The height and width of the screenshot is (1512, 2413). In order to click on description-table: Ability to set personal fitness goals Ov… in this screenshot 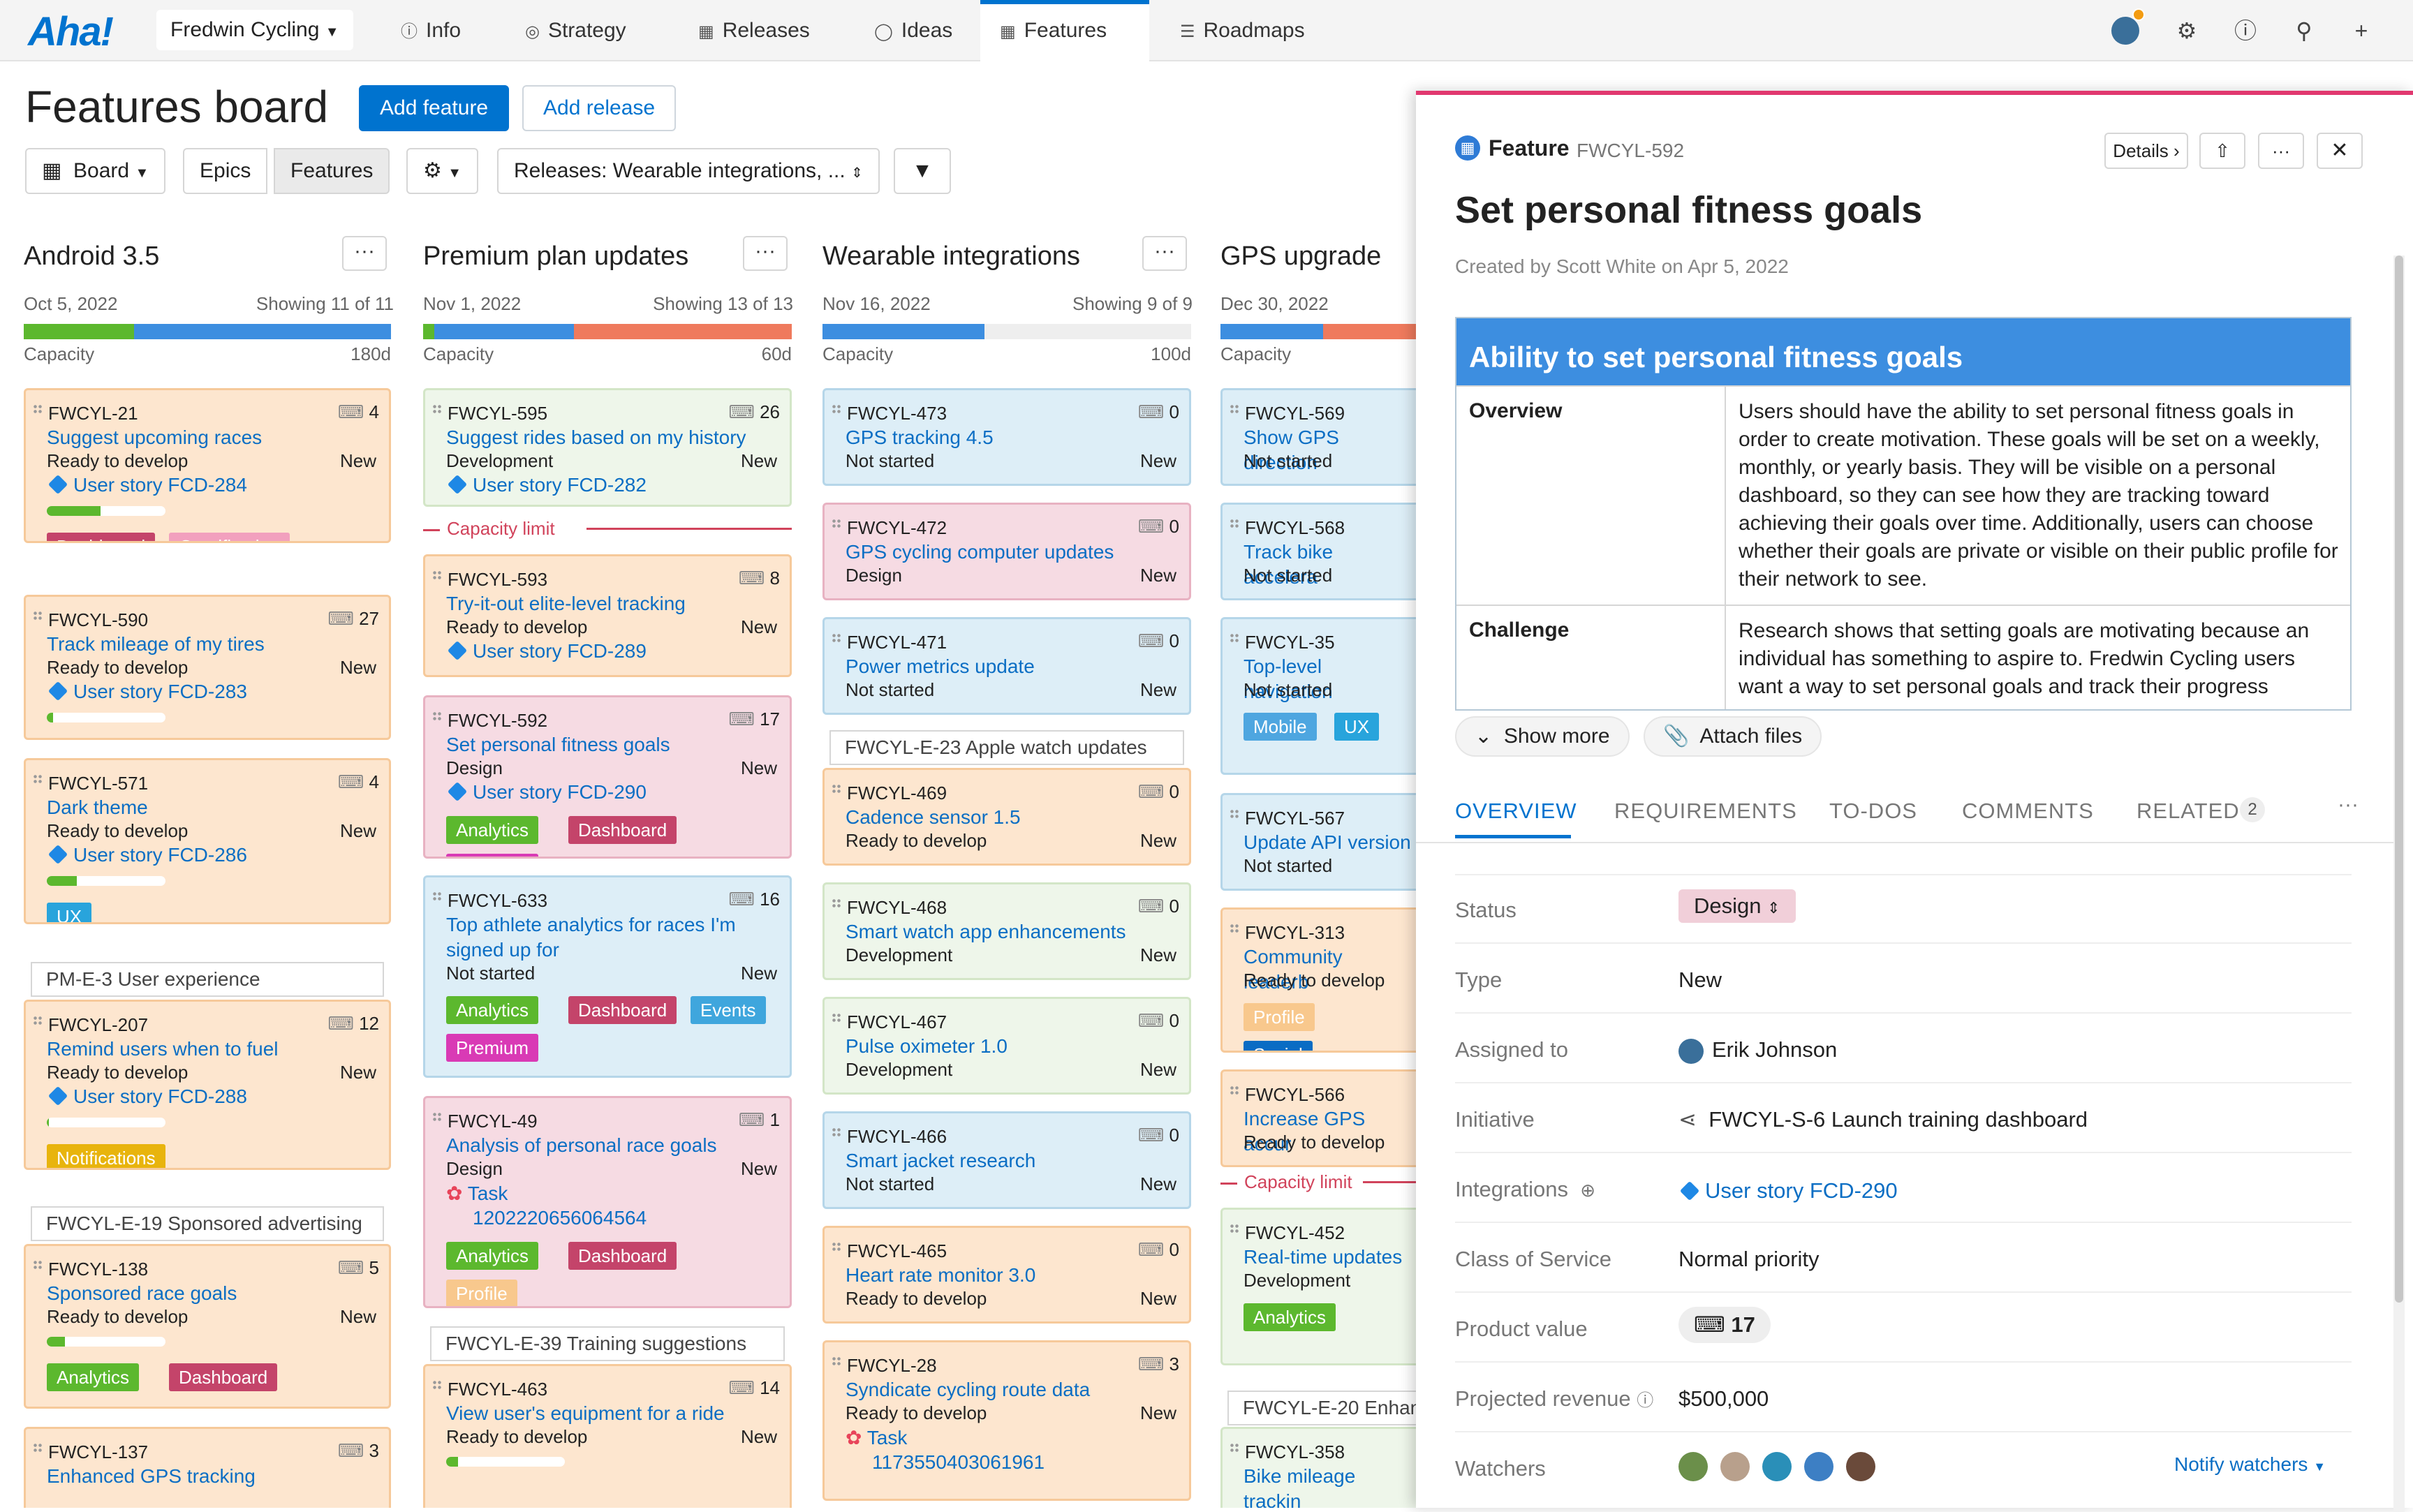, I will do `click(1903, 514)`.